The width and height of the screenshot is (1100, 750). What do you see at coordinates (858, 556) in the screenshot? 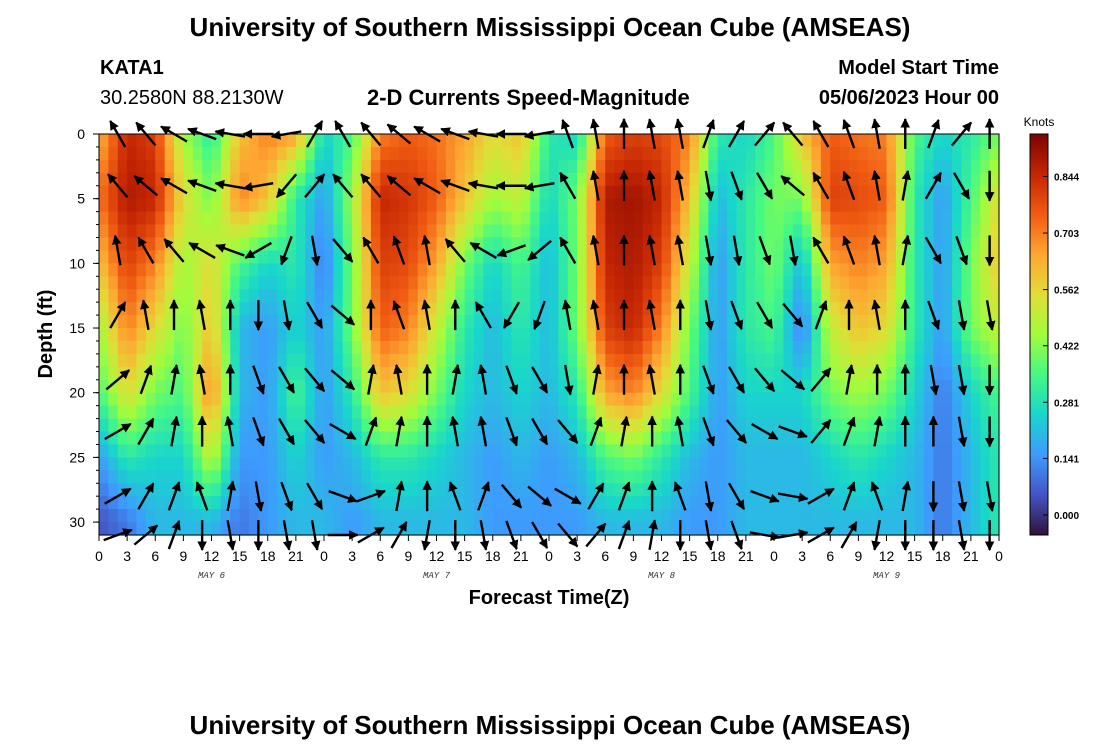
I see `x-tick-label: 9` at bounding box center [858, 556].